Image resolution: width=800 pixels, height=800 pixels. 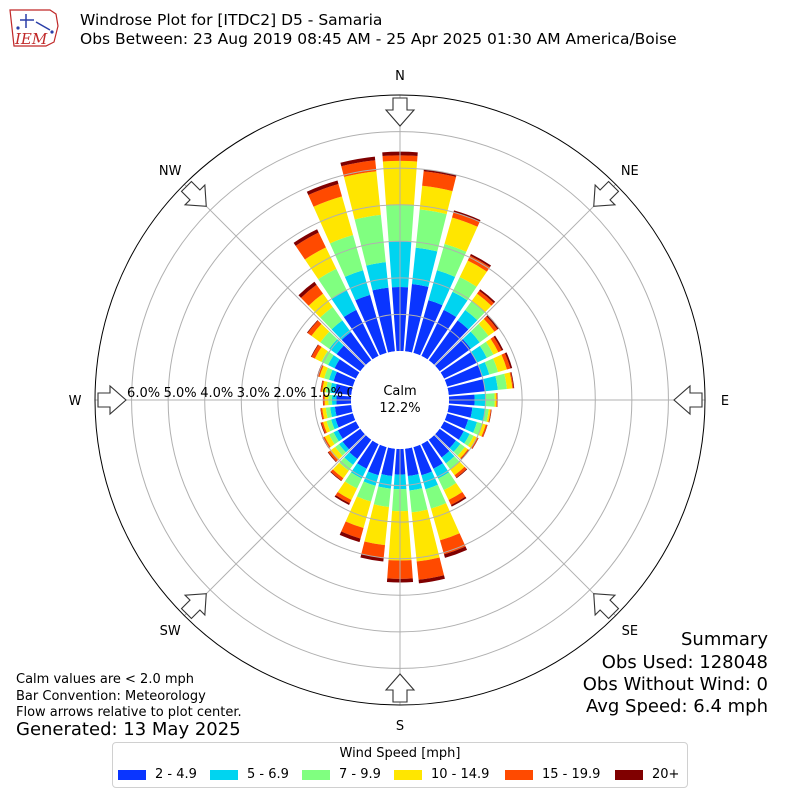 I want to click on legend-item-bin-4: 10 - 14.9, so click(x=441, y=775).